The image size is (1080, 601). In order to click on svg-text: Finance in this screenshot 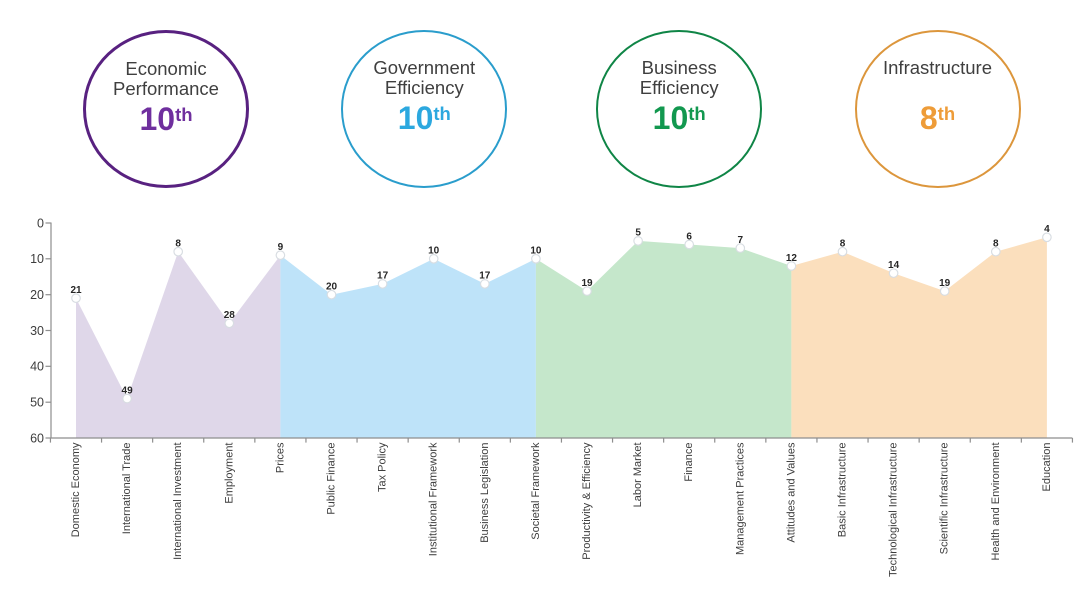, I will do `click(689, 462)`.